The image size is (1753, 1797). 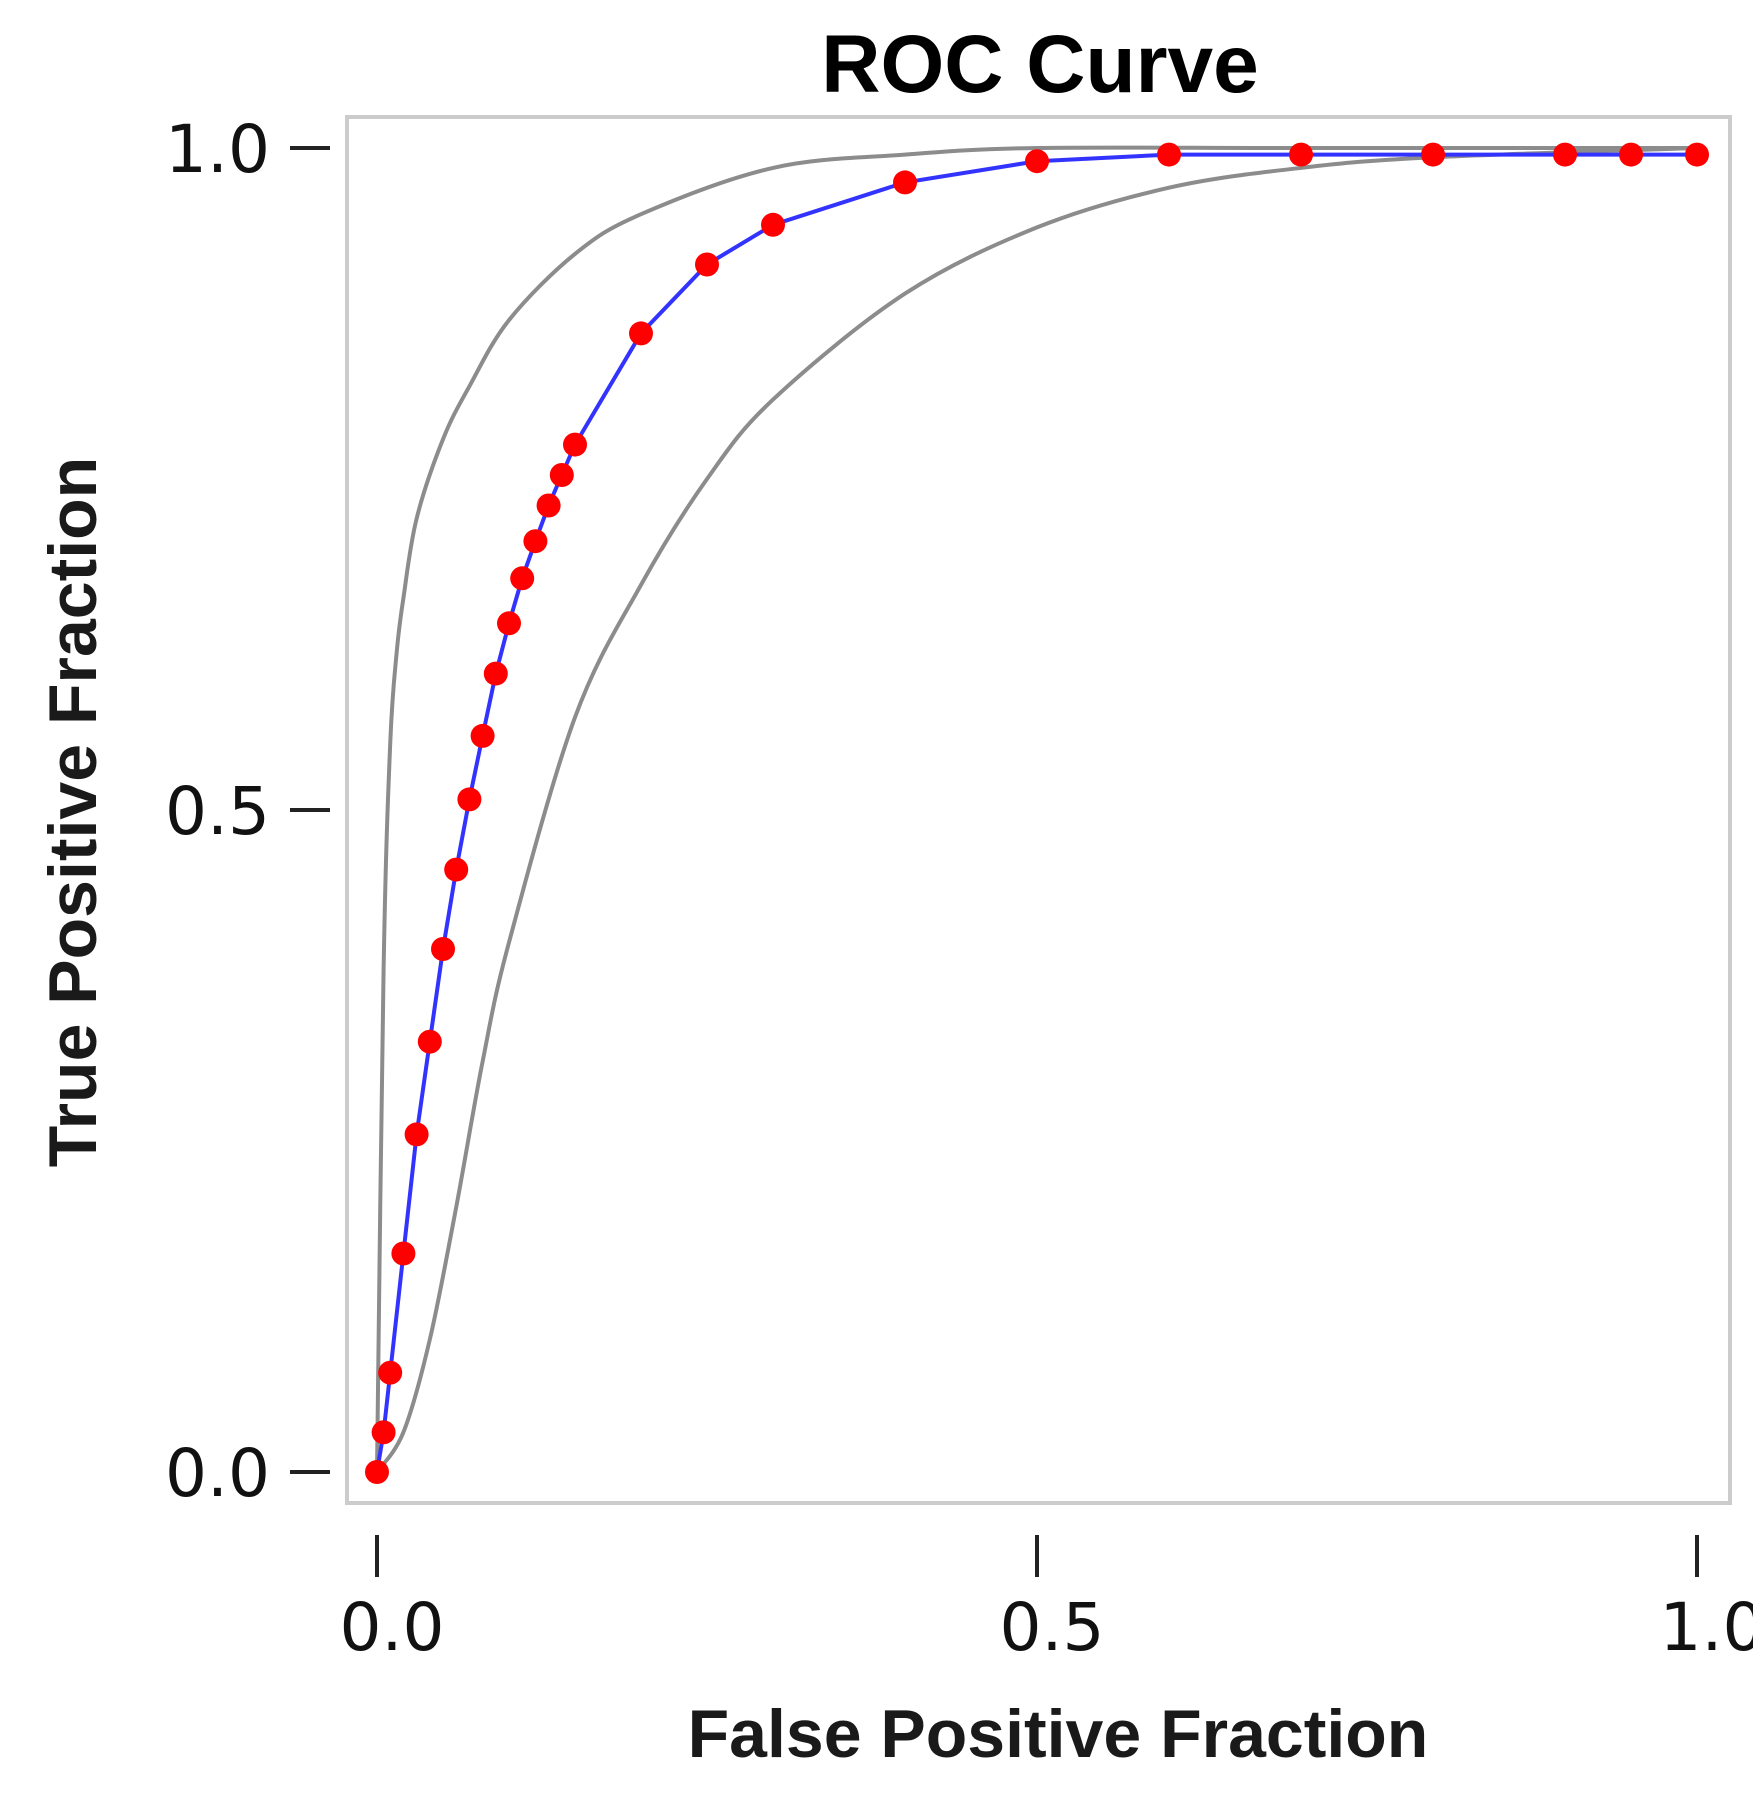 I want to click on x-tick-label: 1.0, so click(x=1706, y=1627).